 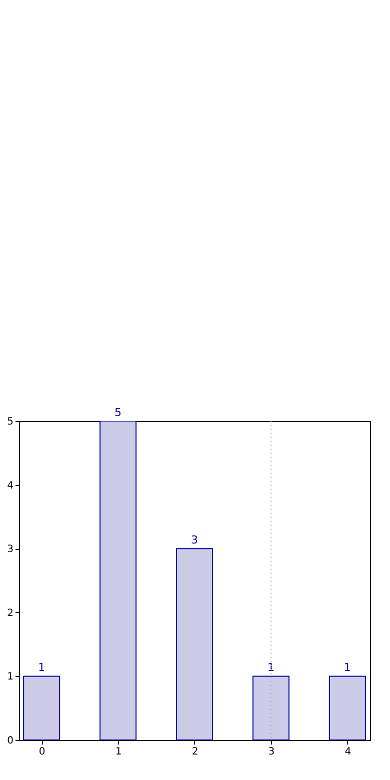 I want to click on x-tick-label: 4, so click(x=348, y=752).